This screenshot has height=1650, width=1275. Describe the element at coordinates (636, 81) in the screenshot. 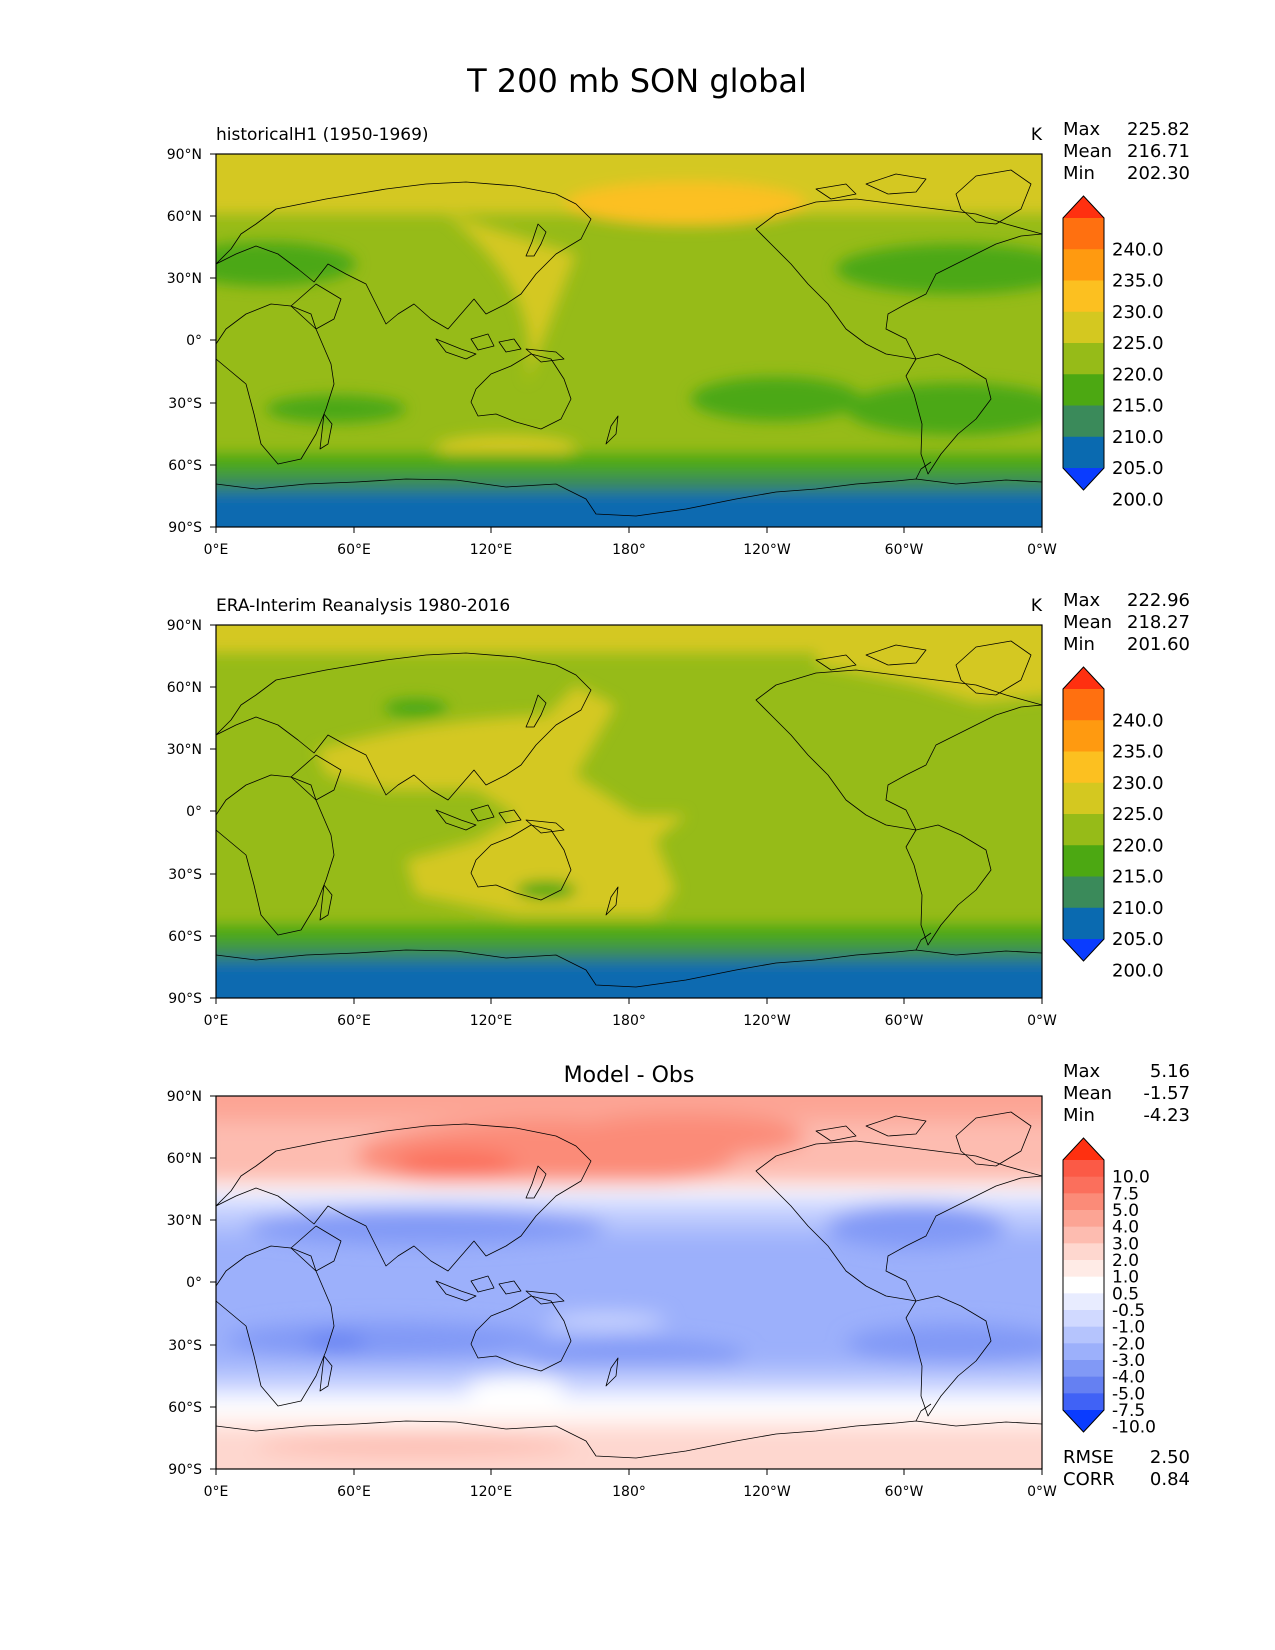

I see `figure-title: T 200 mb SON global` at that location.